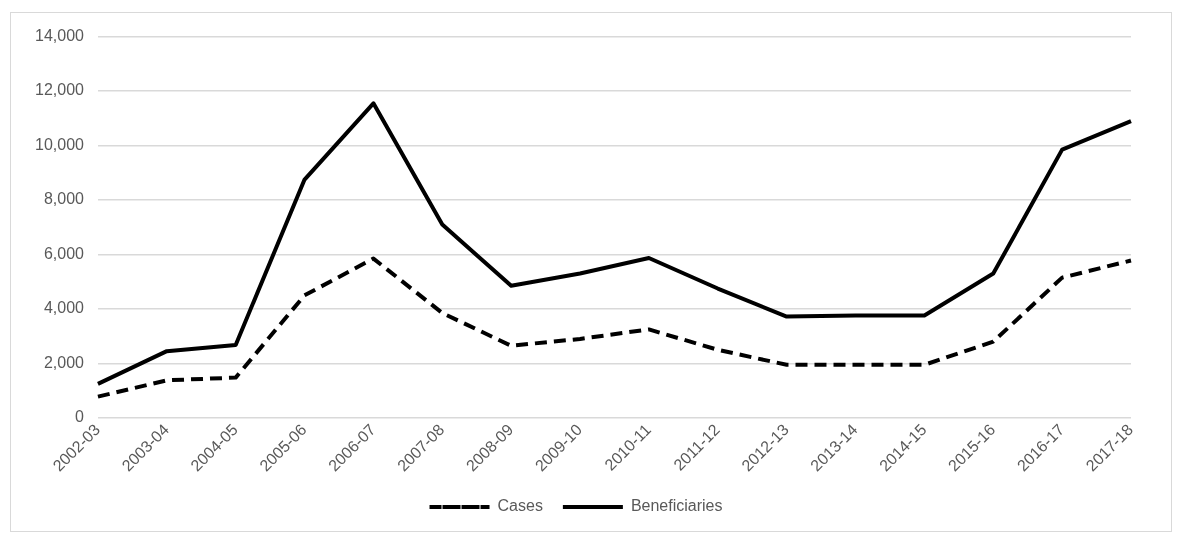 This screenshot has width=1186, height=533. Describe the element at coordinates (60, 36) in the screenshot. I see `y-tick-label: 14,000` at that location.